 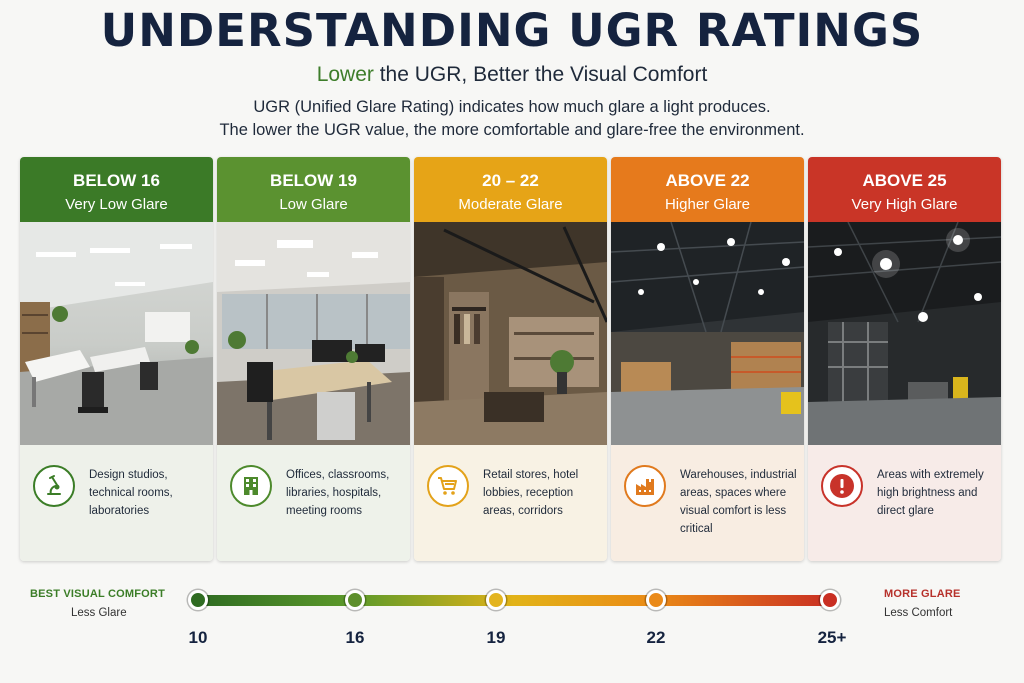 I want to click on photo-warehouse, so click(x=707, y=333).